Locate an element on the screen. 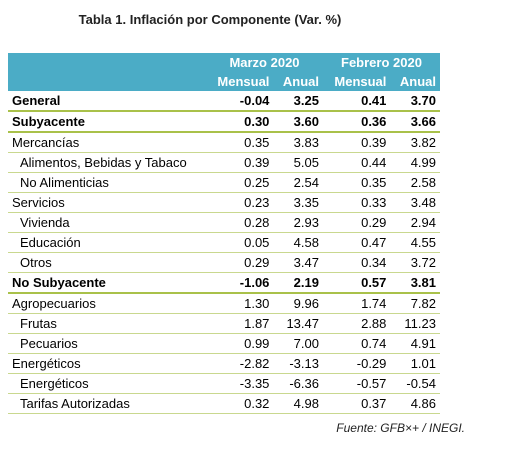 Image resolution: width=509 pixels, height=449 pixels. table-row: Pecuarios 0.99 7.00 0.74 4.91 is located at coordinates (224, 343).